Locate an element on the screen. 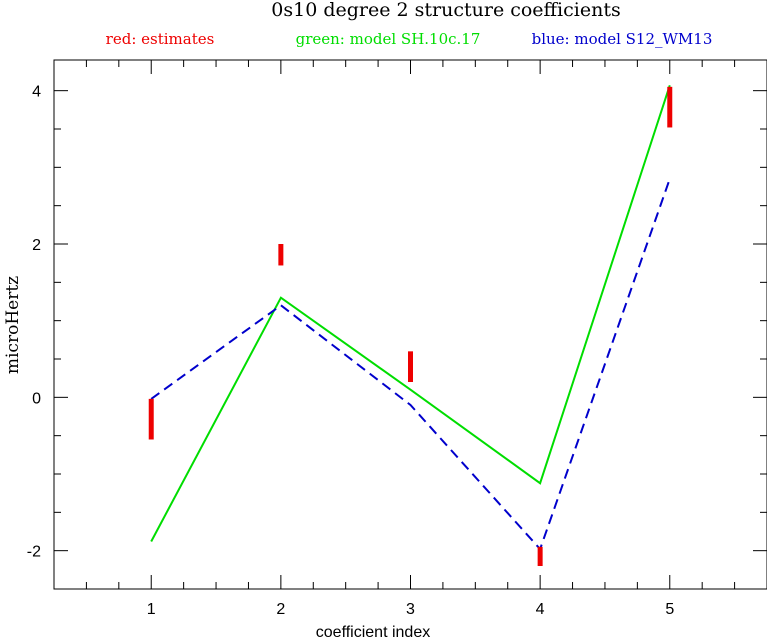 This screenshot has width=767, height=641. chart-title: 0s10 degree 2 structure coefficients is located at coordinates (445, 10).